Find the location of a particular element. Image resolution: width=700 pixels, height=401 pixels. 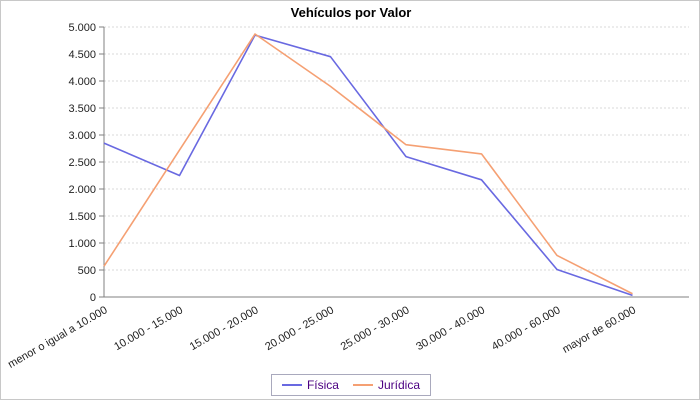

x-category-label: 15.000 - 20.000 is located at coordinates (224, 328).